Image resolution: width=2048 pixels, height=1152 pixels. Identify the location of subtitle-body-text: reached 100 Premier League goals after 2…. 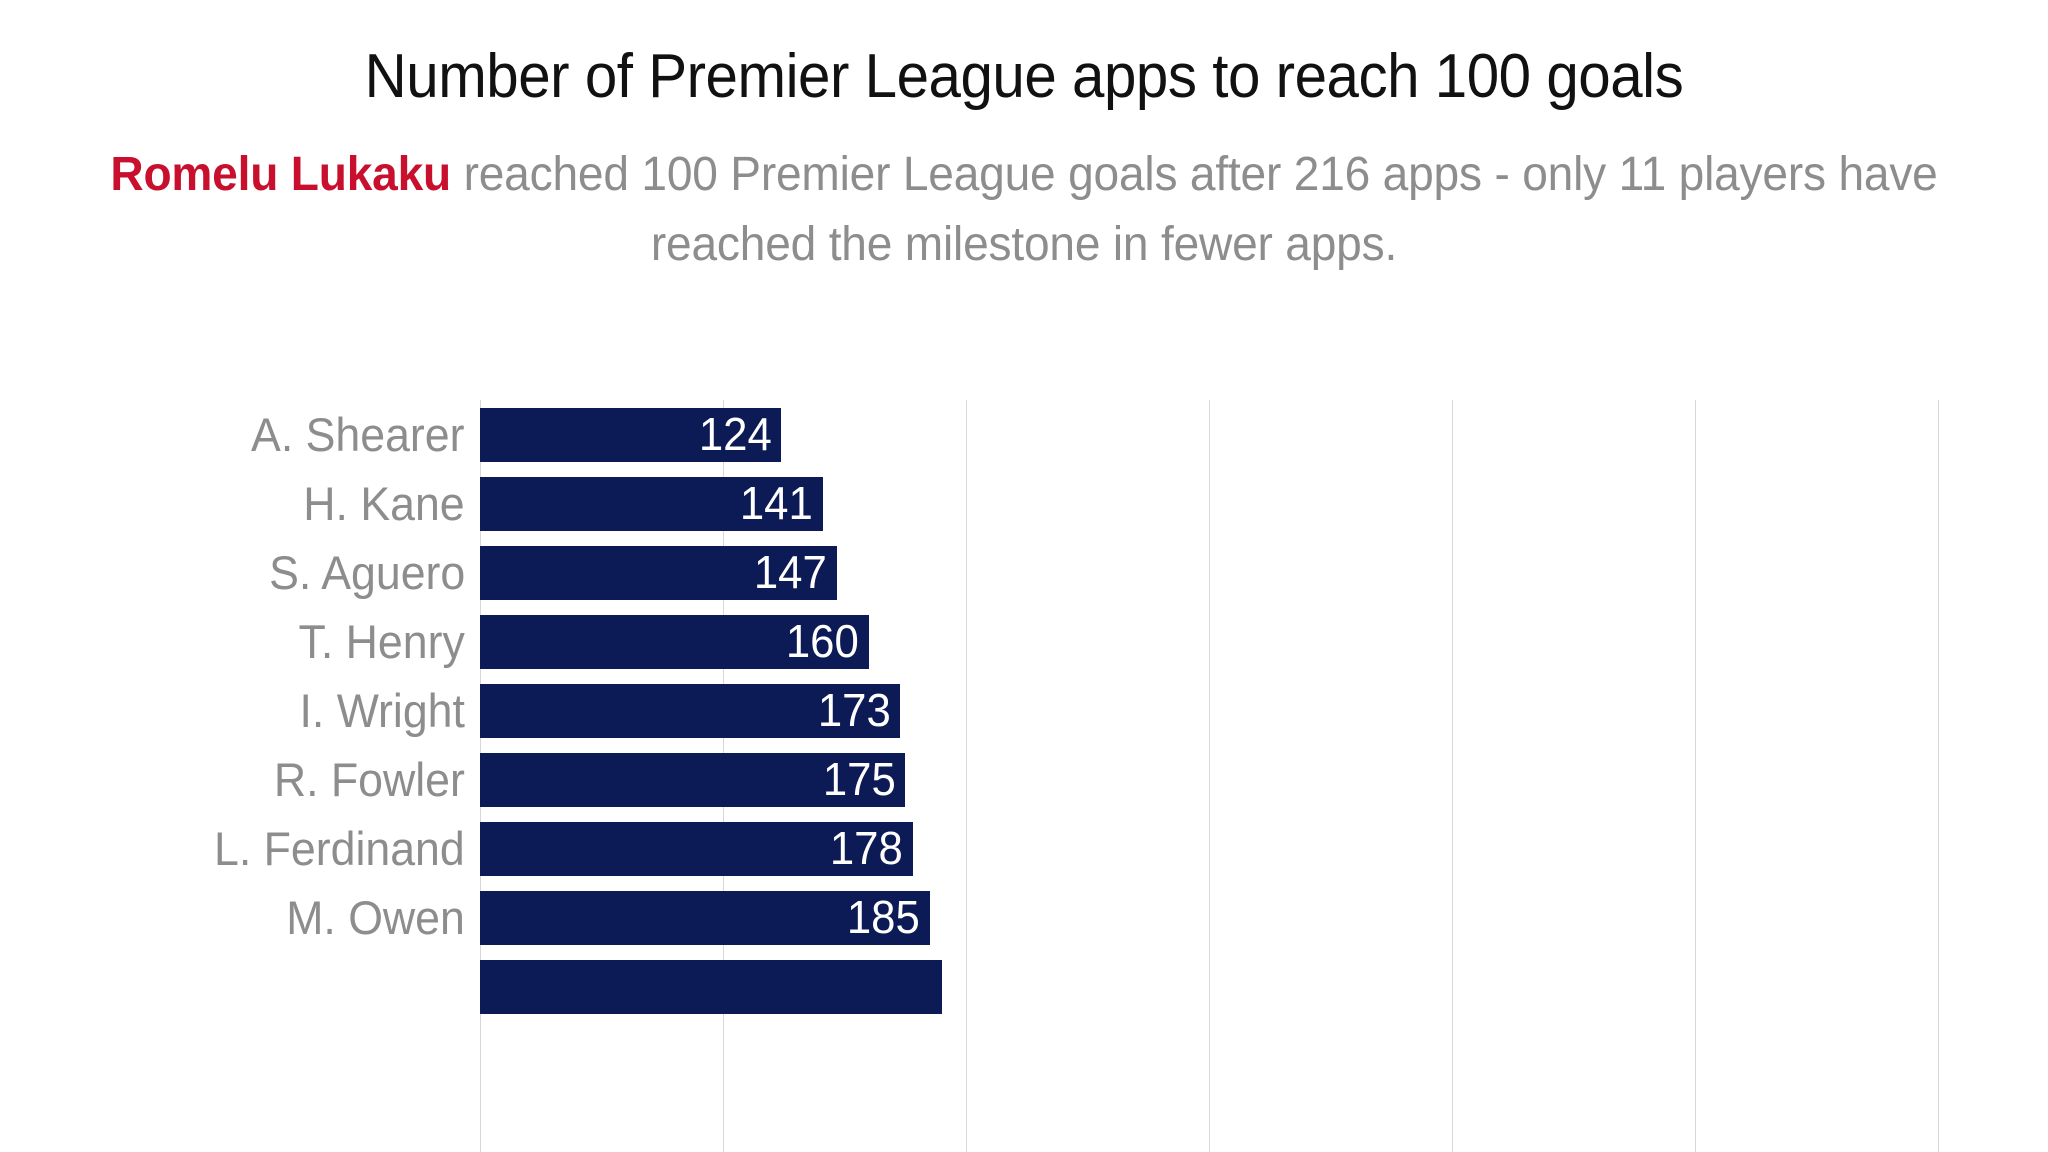
(1194, 209).